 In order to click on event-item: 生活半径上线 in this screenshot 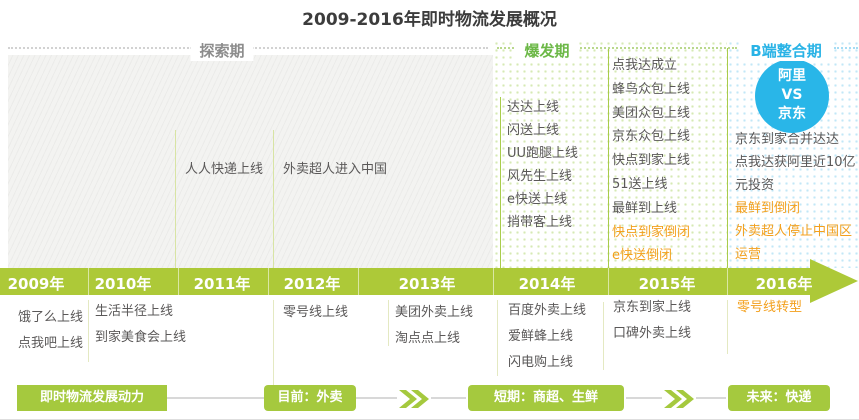, I will do `click(134, 311)`.